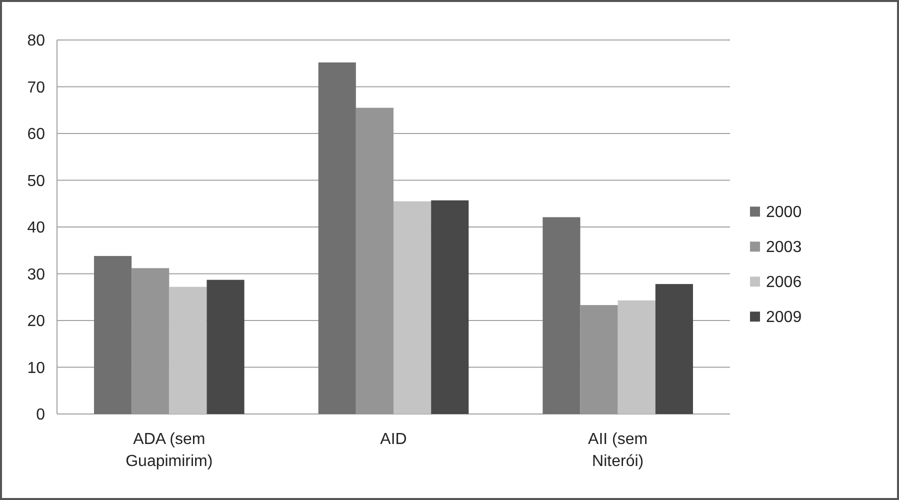 This screenshot has width=899, height=500. Describe the element at coordinates (784, 283) in the screenshot. I see `legend-label: 2006` at that location.